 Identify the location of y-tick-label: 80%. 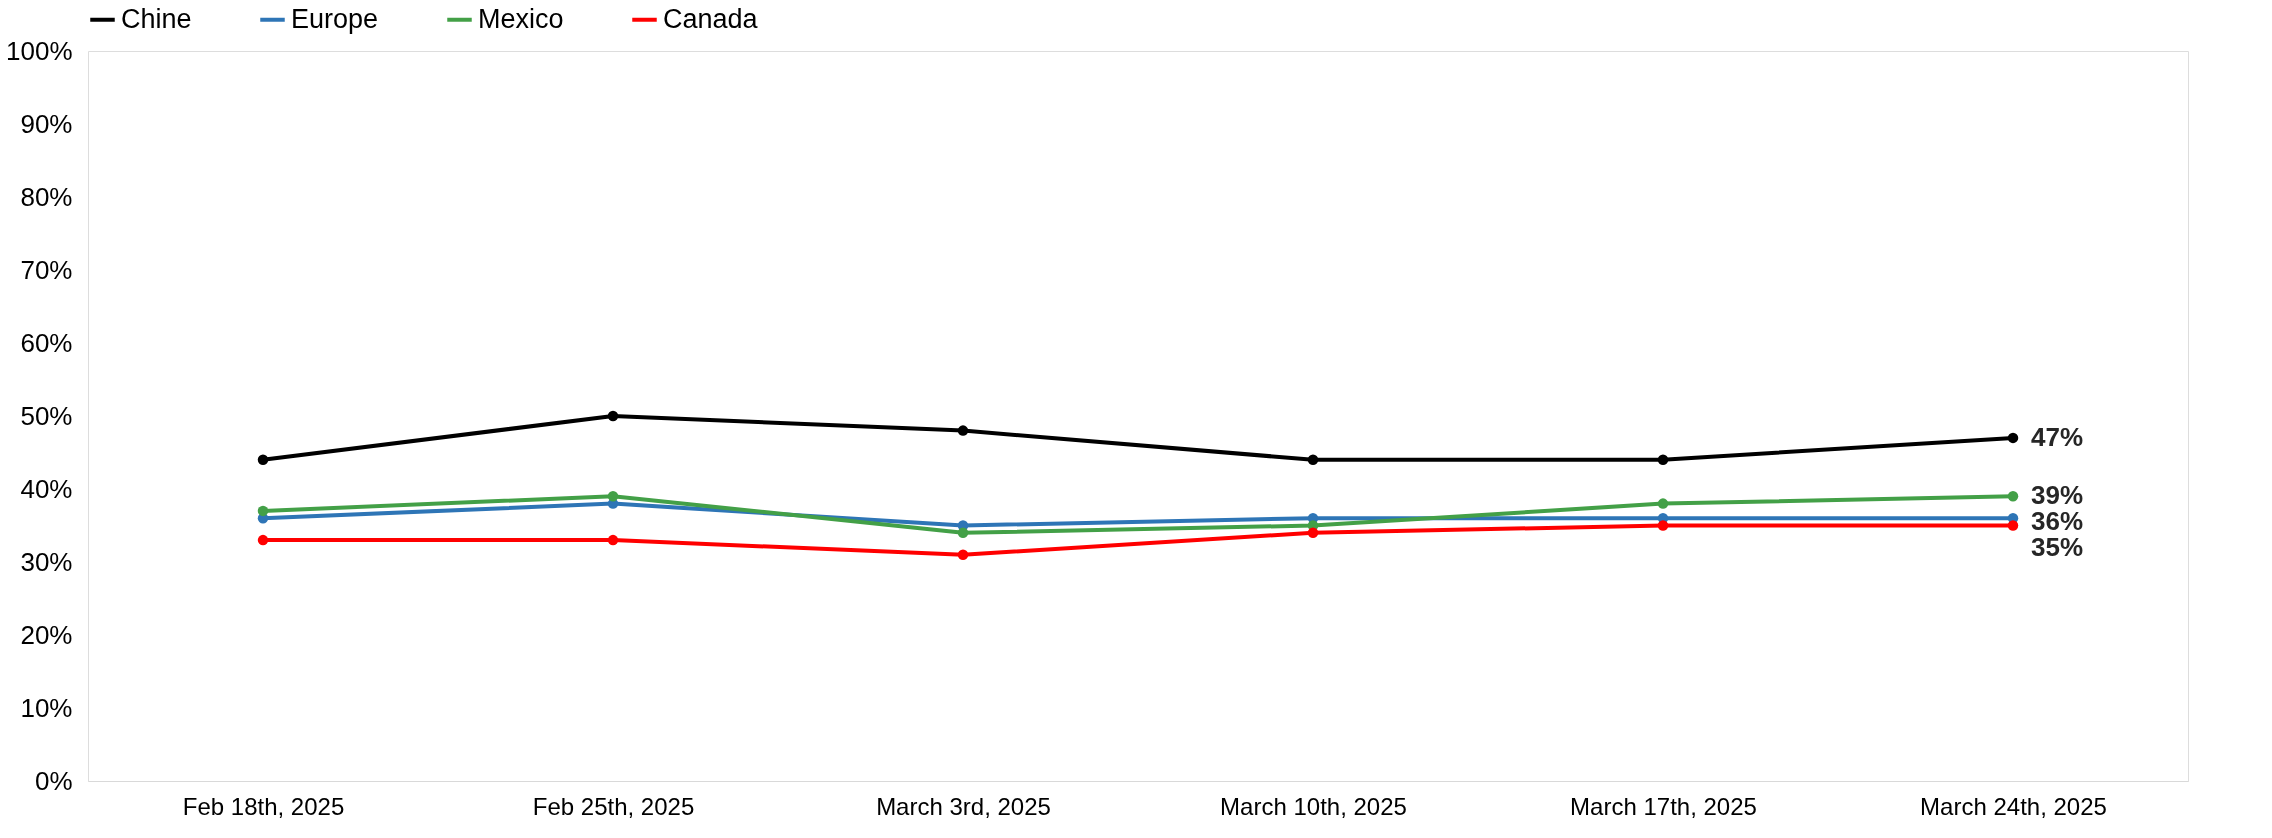
(46, 196).